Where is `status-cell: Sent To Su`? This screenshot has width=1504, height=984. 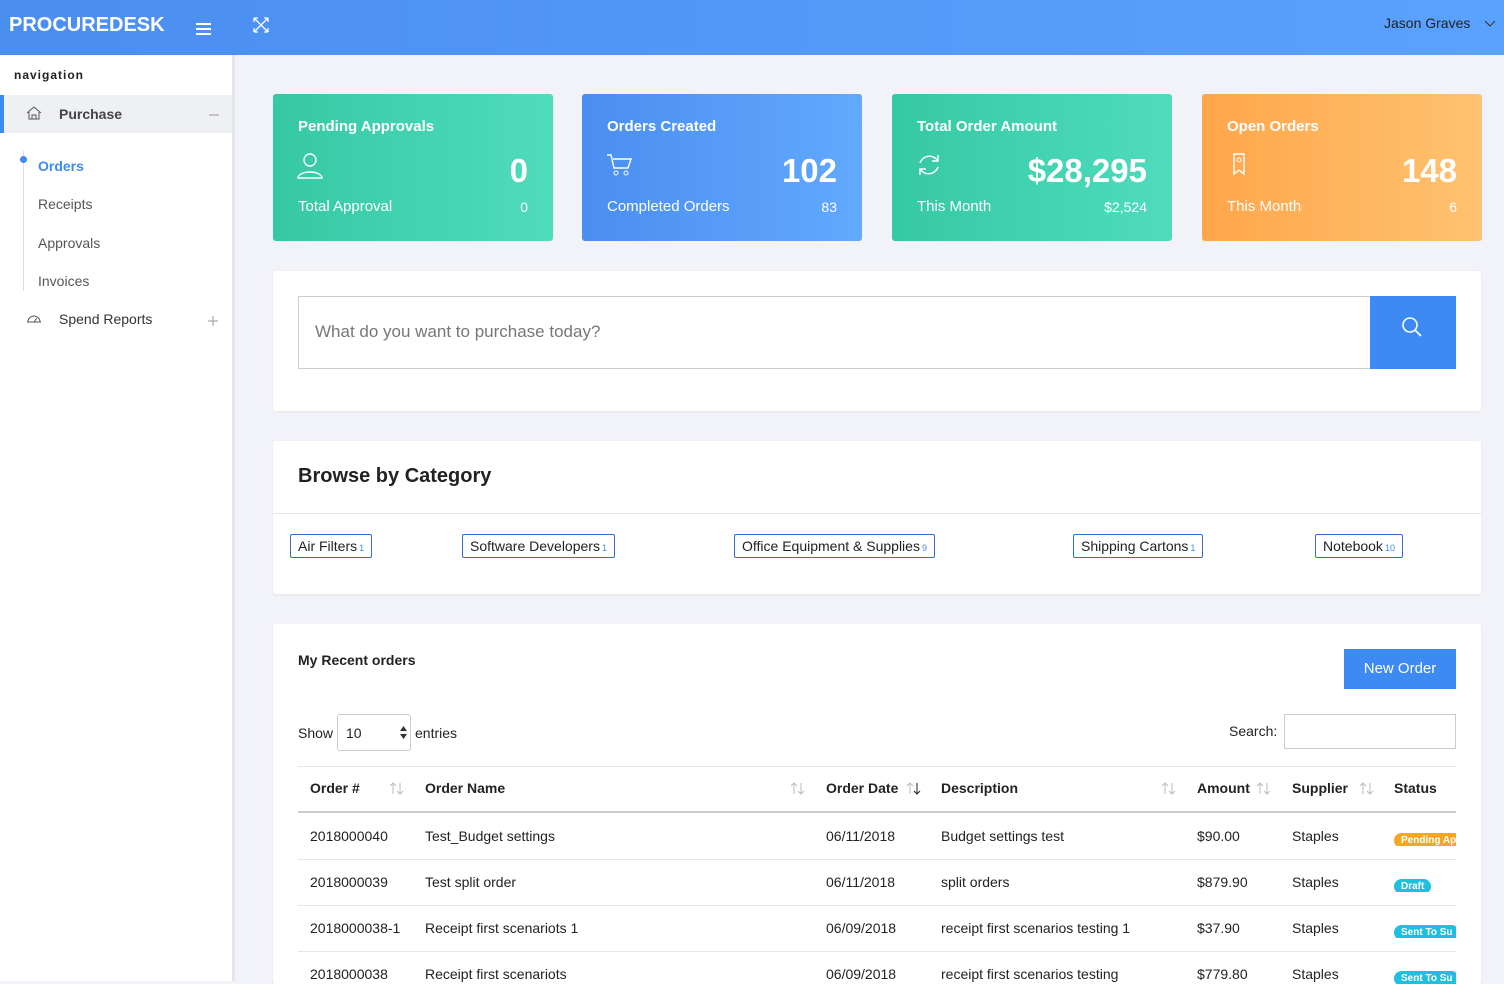
status-cell: Sent To Su is located at coordinates (1425, 930).